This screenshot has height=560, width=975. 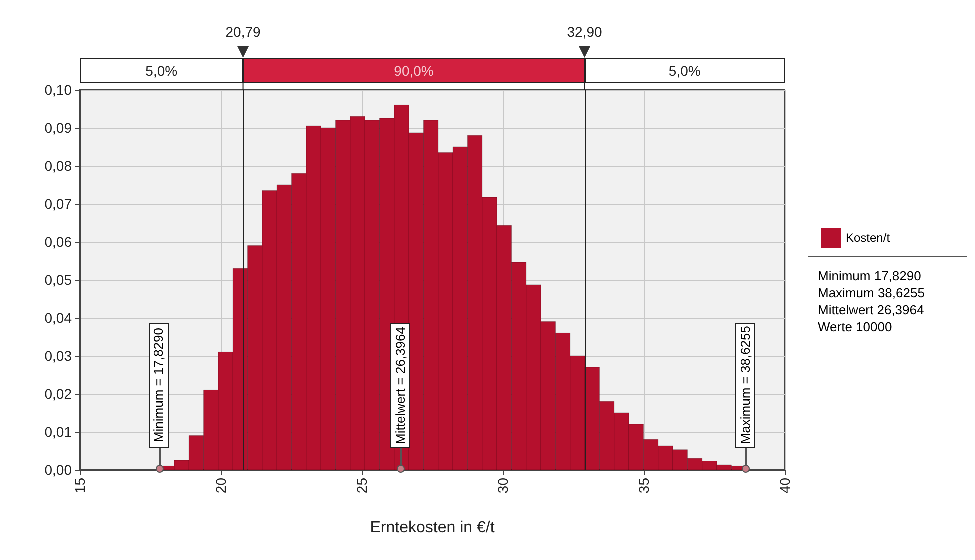 I want to click on x-tick-label: 25, so click(x=362, y=486).